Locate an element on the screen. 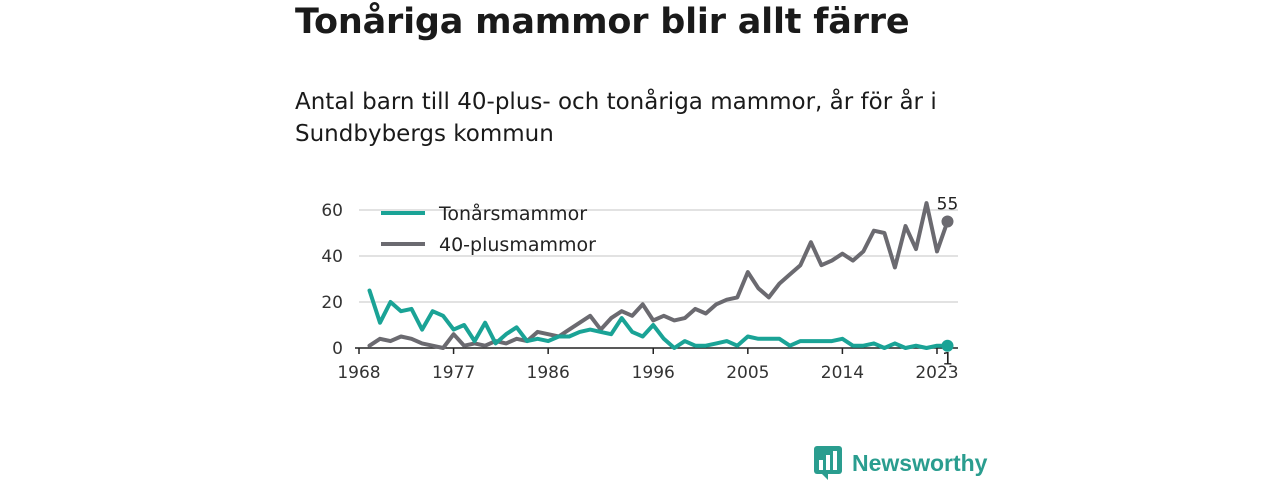 The width and height of the screenshot is (1280, 480). legend: Tonårsmammor 40-plusmammor is located at coordinates (488, 229).